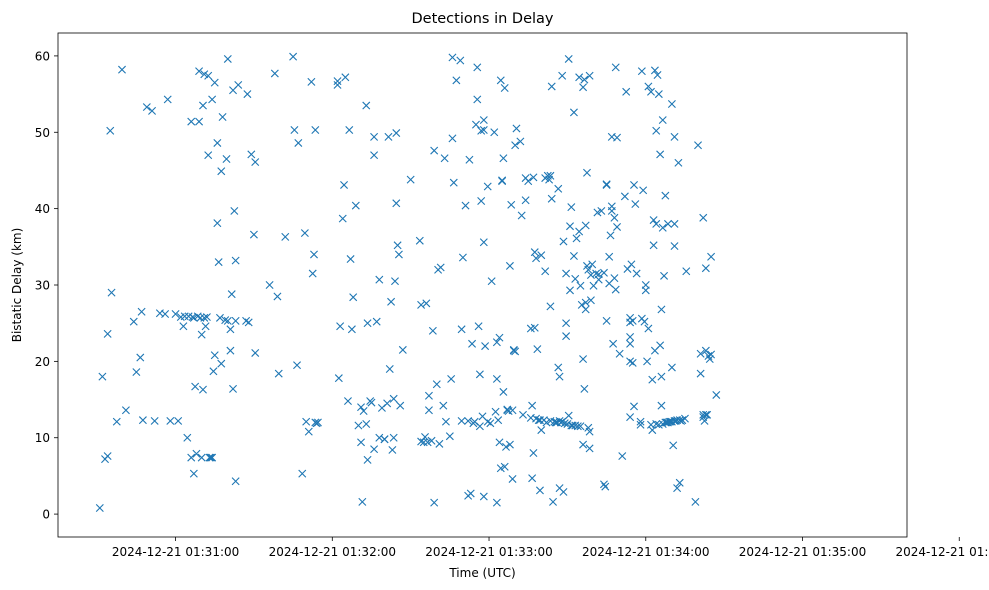 The height and width of the screenshot is (590, 989). Describe the element at coordinates (42, 133) in the screenshot. I see `y-tick-label: 50` at that location.